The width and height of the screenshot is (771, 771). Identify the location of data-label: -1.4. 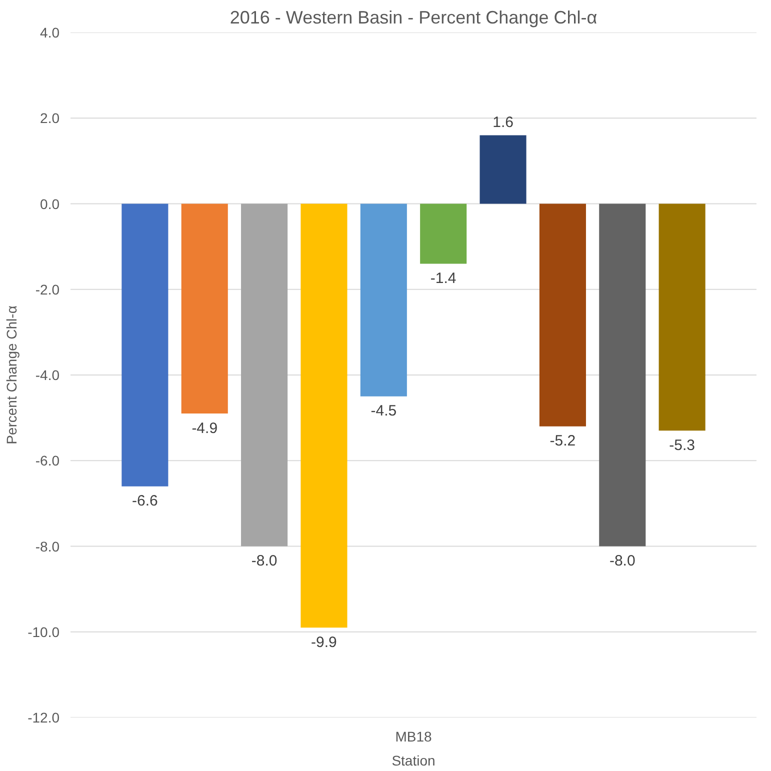
(443, 278).